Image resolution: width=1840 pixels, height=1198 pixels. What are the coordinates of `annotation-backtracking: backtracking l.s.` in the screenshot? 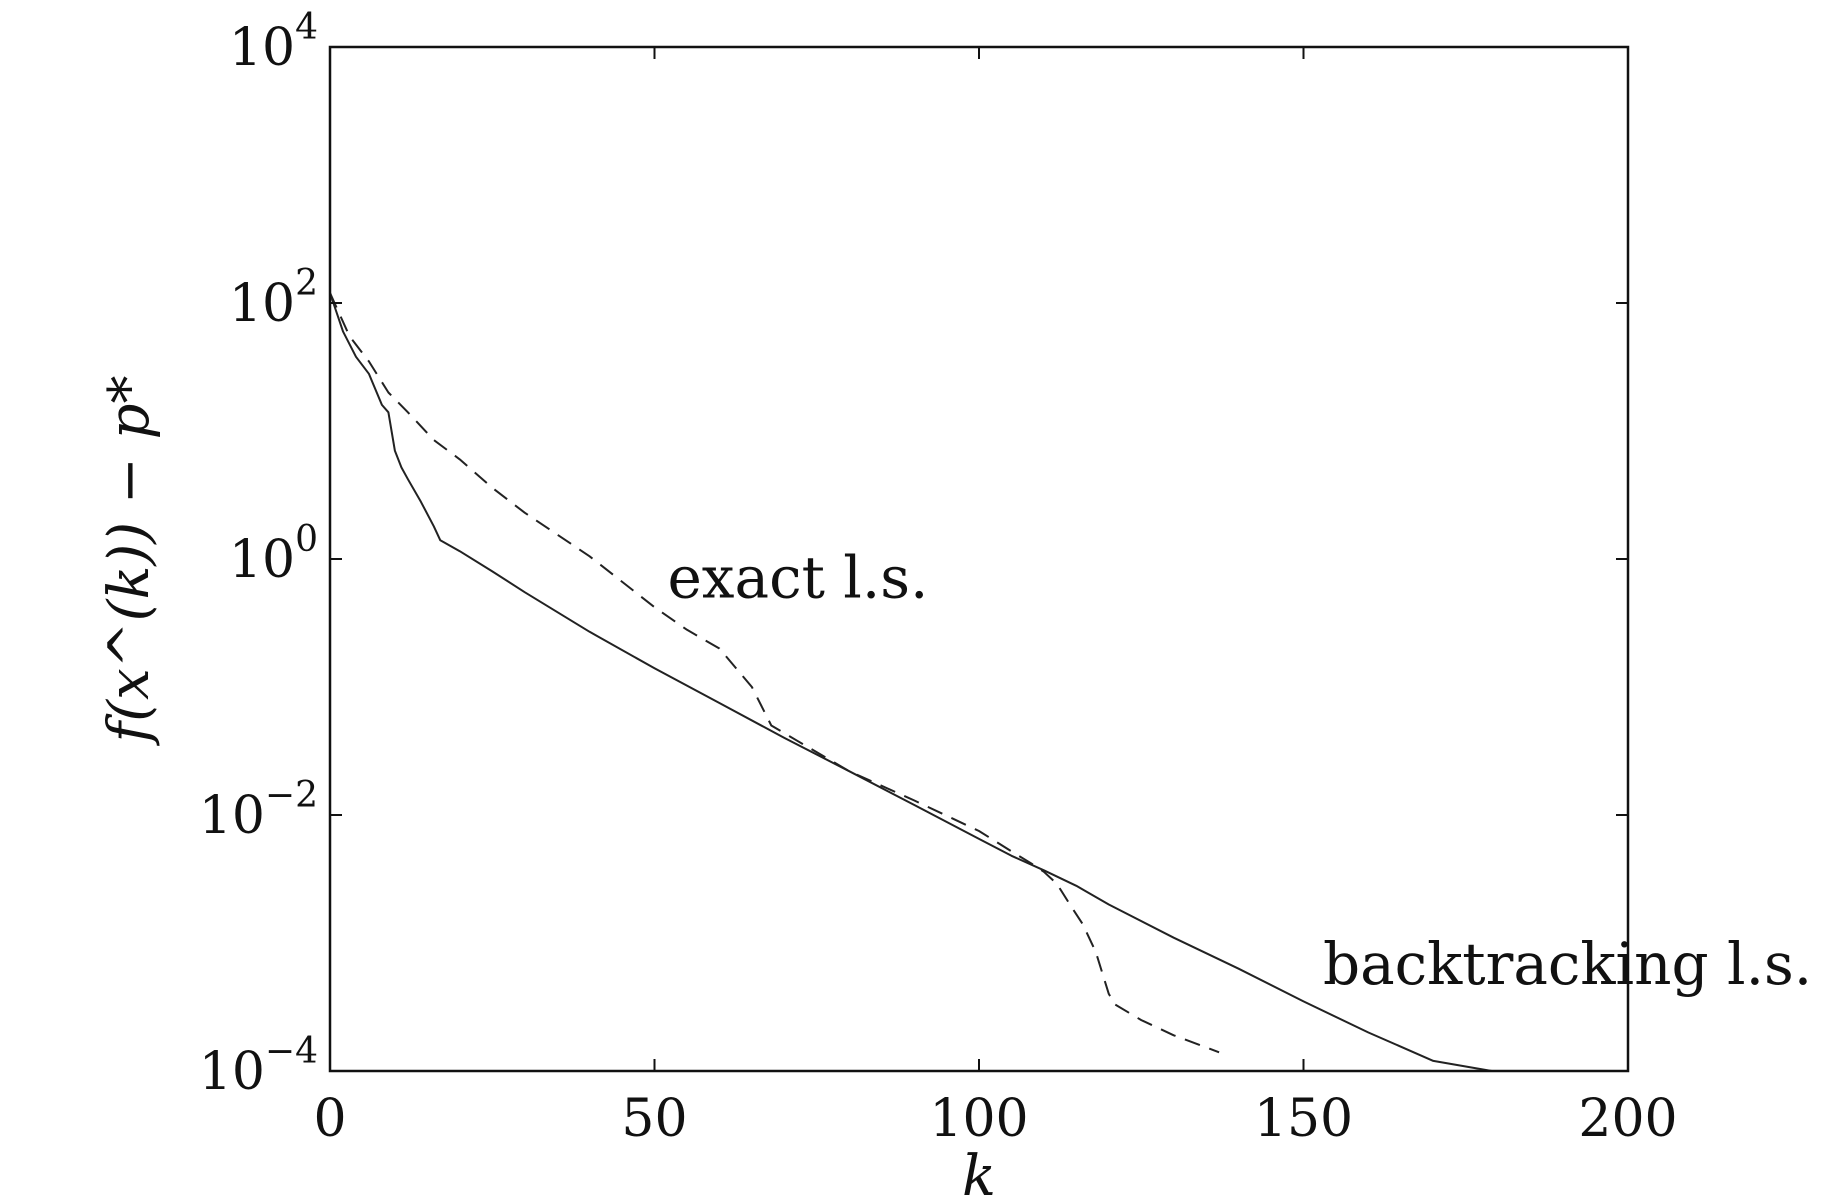 It's located at (1567, 964).